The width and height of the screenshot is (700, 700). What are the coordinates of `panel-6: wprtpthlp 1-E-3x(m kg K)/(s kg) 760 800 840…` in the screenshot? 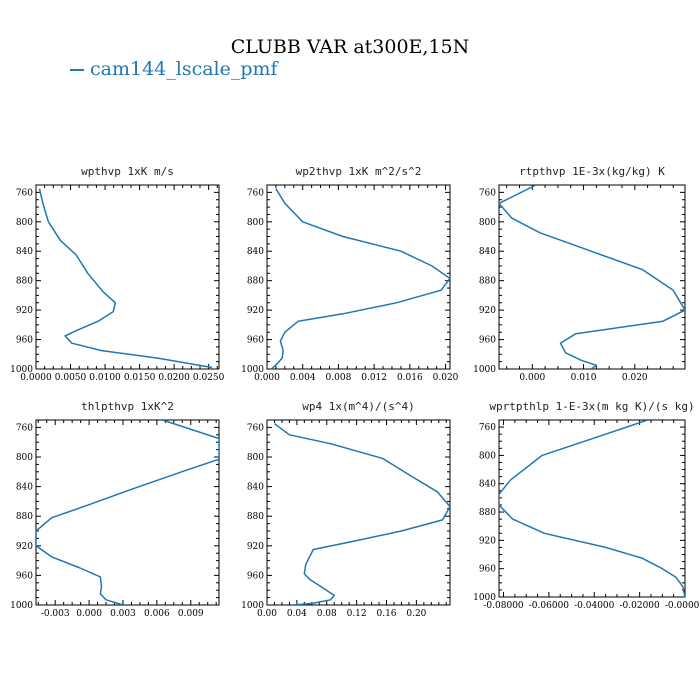 It's located at (586, 505).